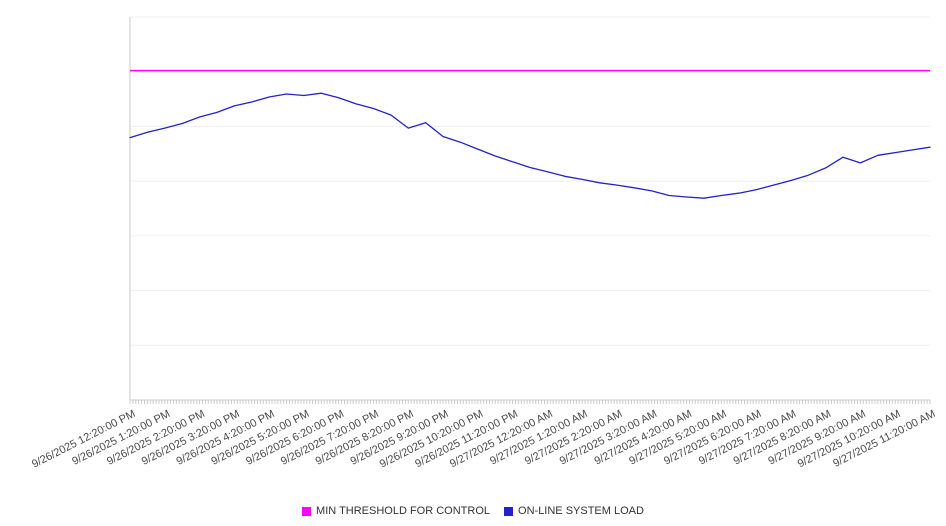  Describe the element at coordinates (509, 511) in the screenshot. I see `system-load-swatch` at that location.